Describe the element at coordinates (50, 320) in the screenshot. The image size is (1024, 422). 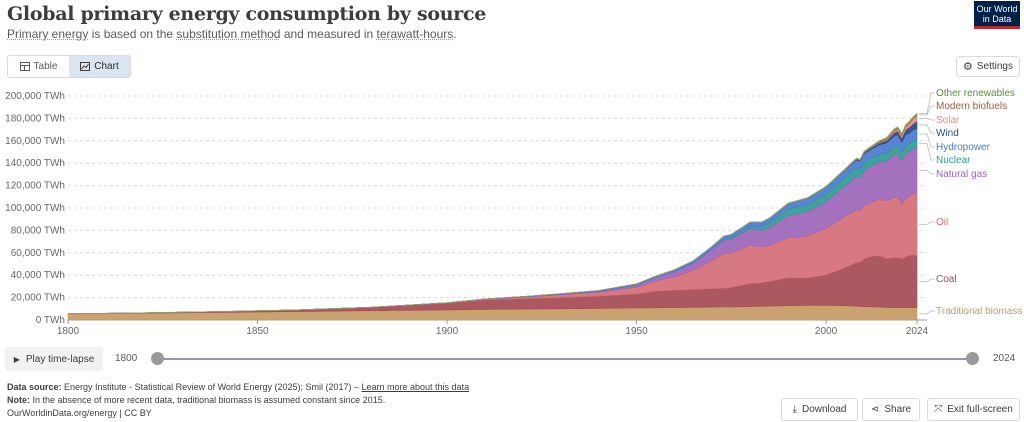
I see `y-tick-label: 0 TWh` at that location.